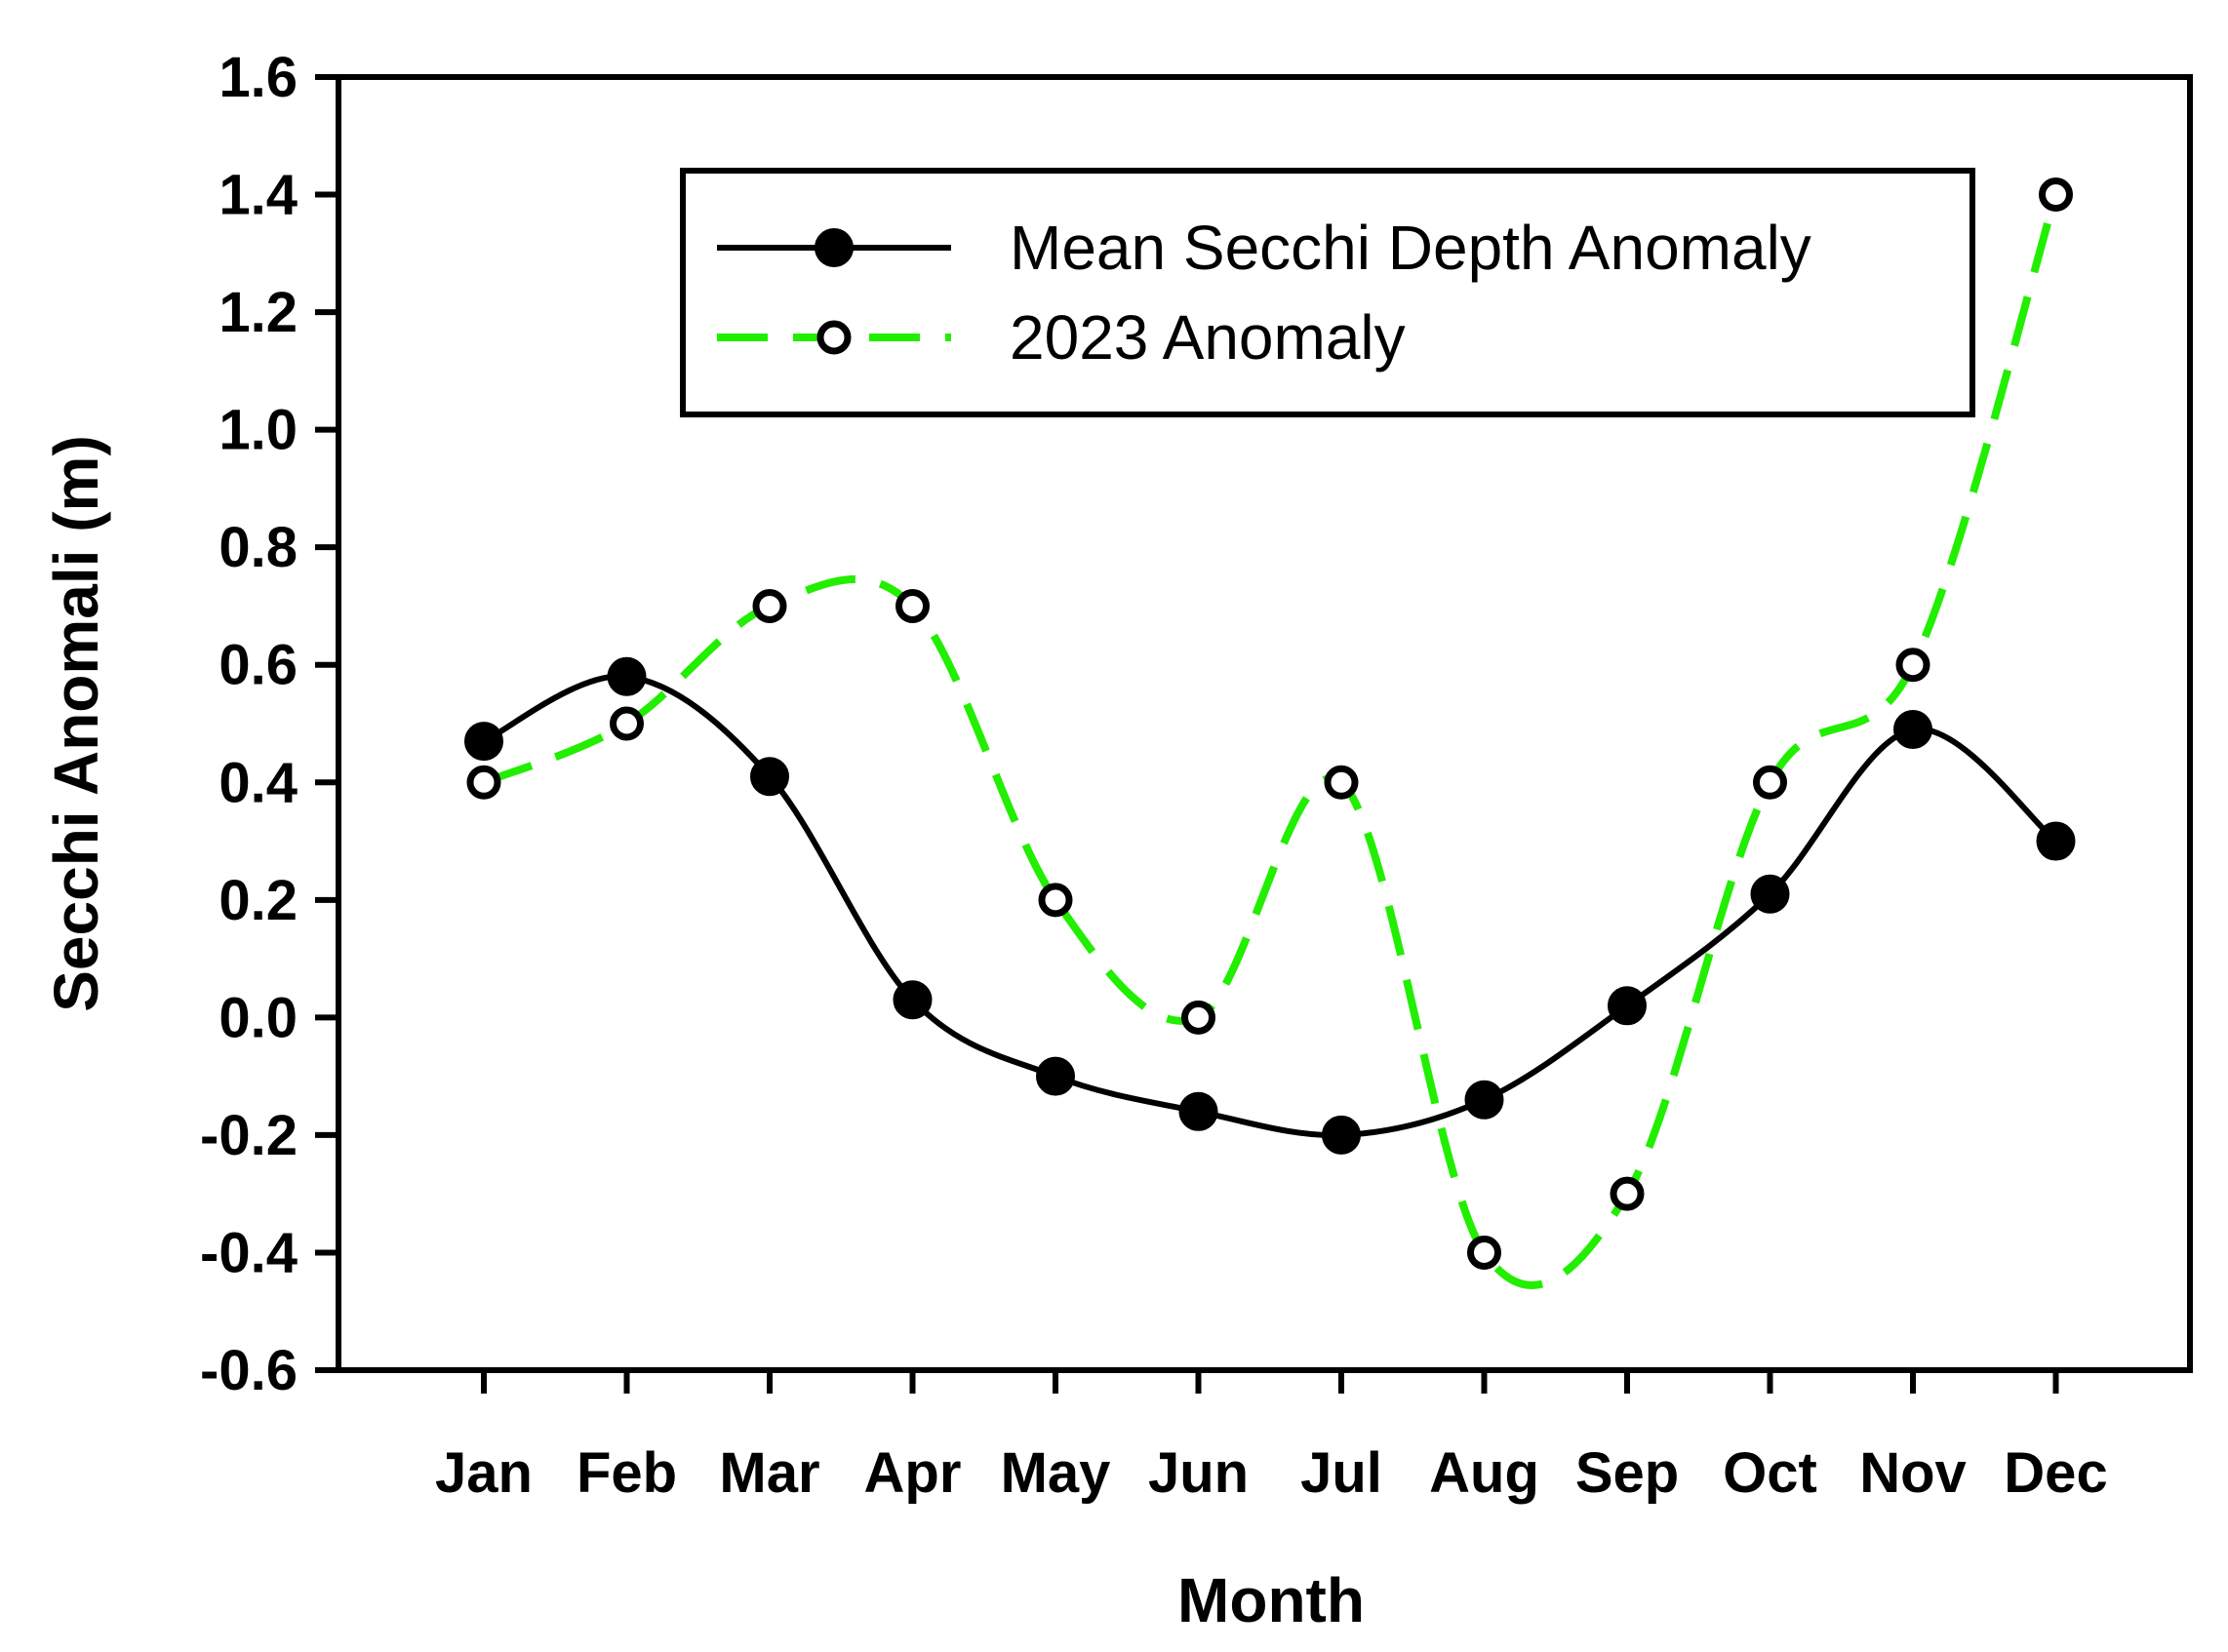  I want to click on point-mean-aug, so click(1484, 1100).